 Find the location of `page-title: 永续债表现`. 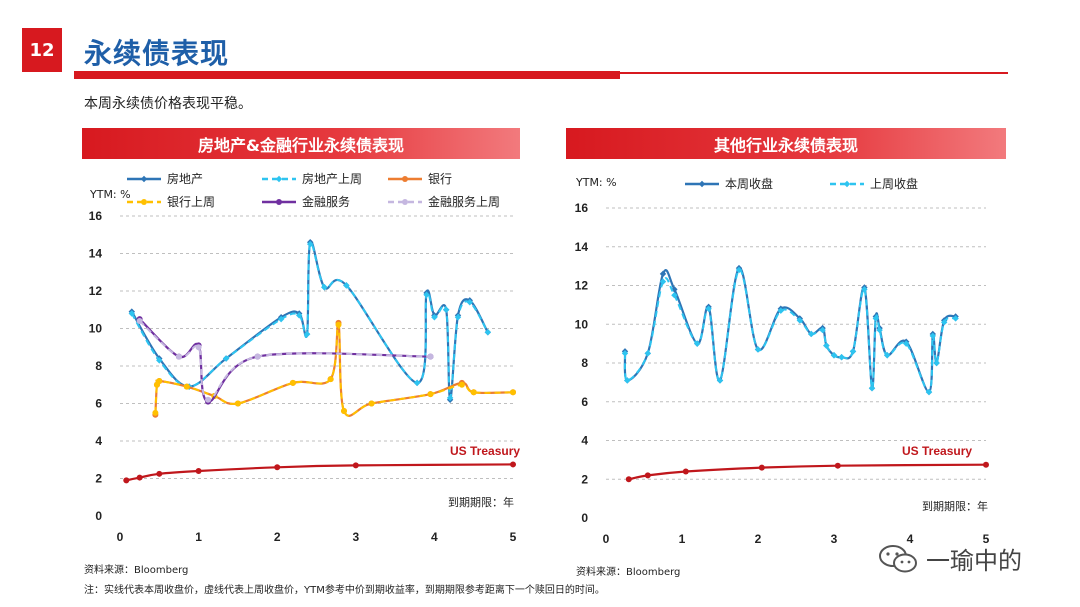

page-title: 永续债表现 is located at coordinates (157, 53).